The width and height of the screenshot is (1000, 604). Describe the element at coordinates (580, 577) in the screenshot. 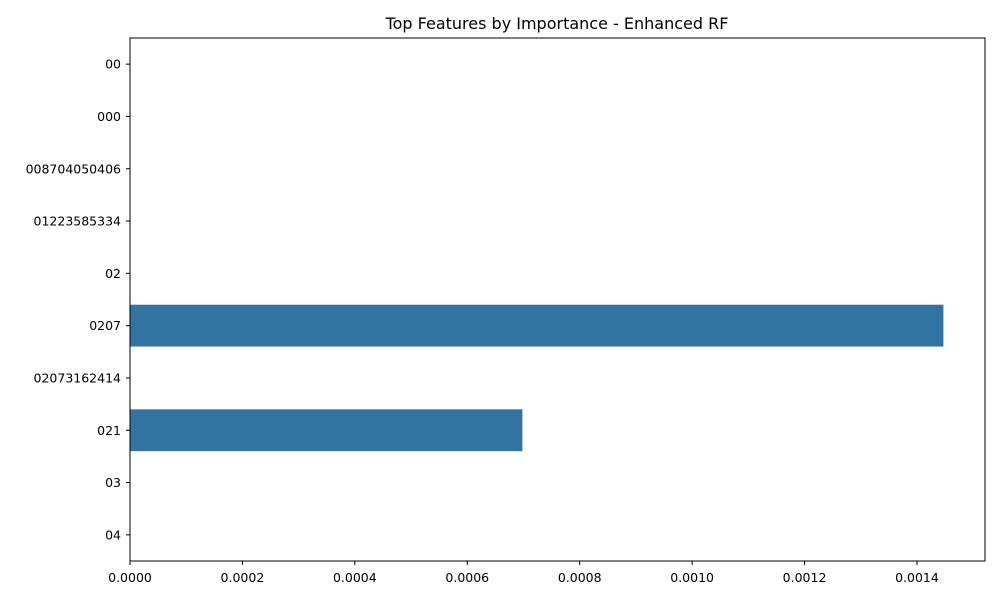

I see `x-tick-label: 0.0008` at that location.